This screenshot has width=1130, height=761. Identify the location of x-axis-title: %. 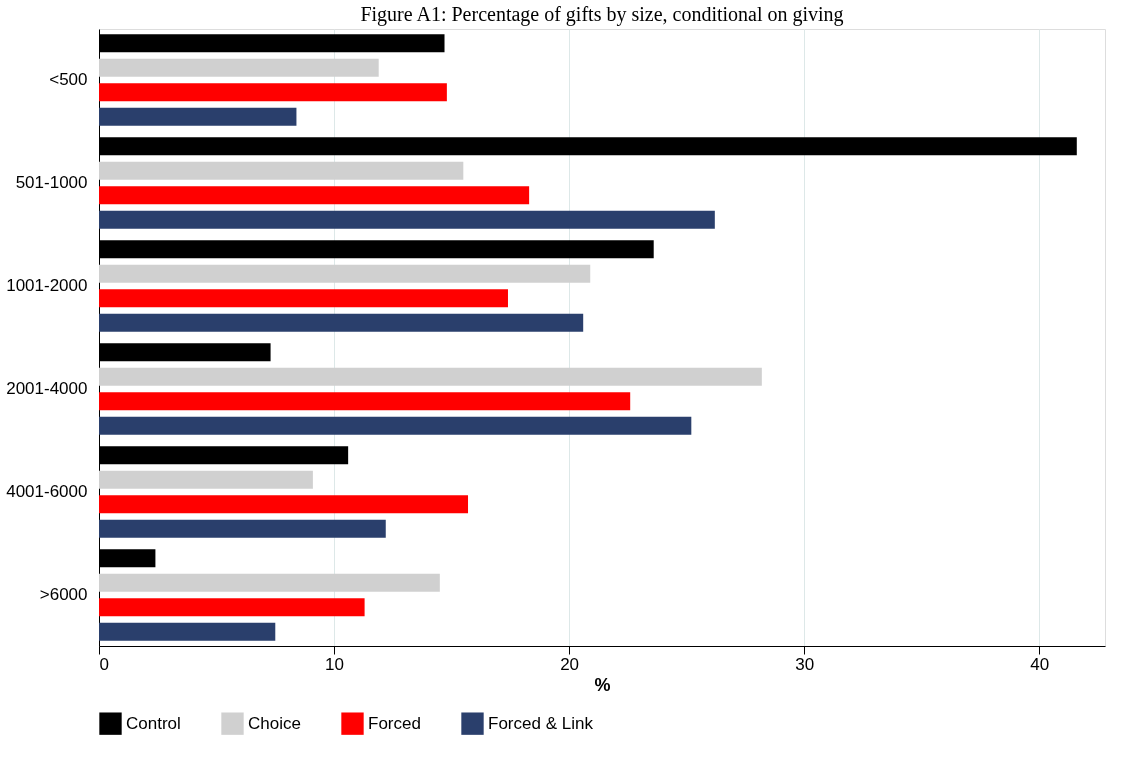
(602, 684).